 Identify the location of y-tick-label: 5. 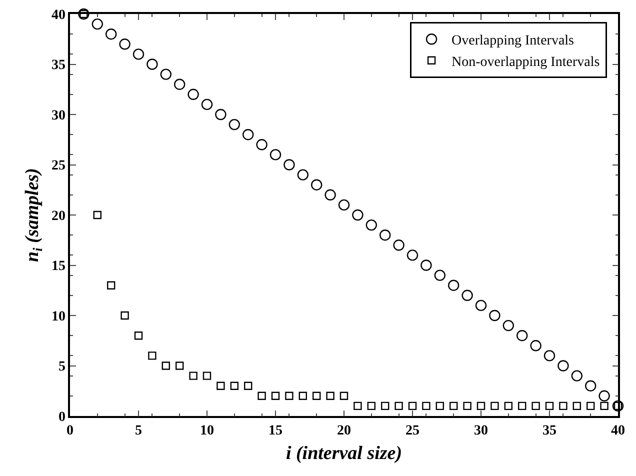
(62, 367).